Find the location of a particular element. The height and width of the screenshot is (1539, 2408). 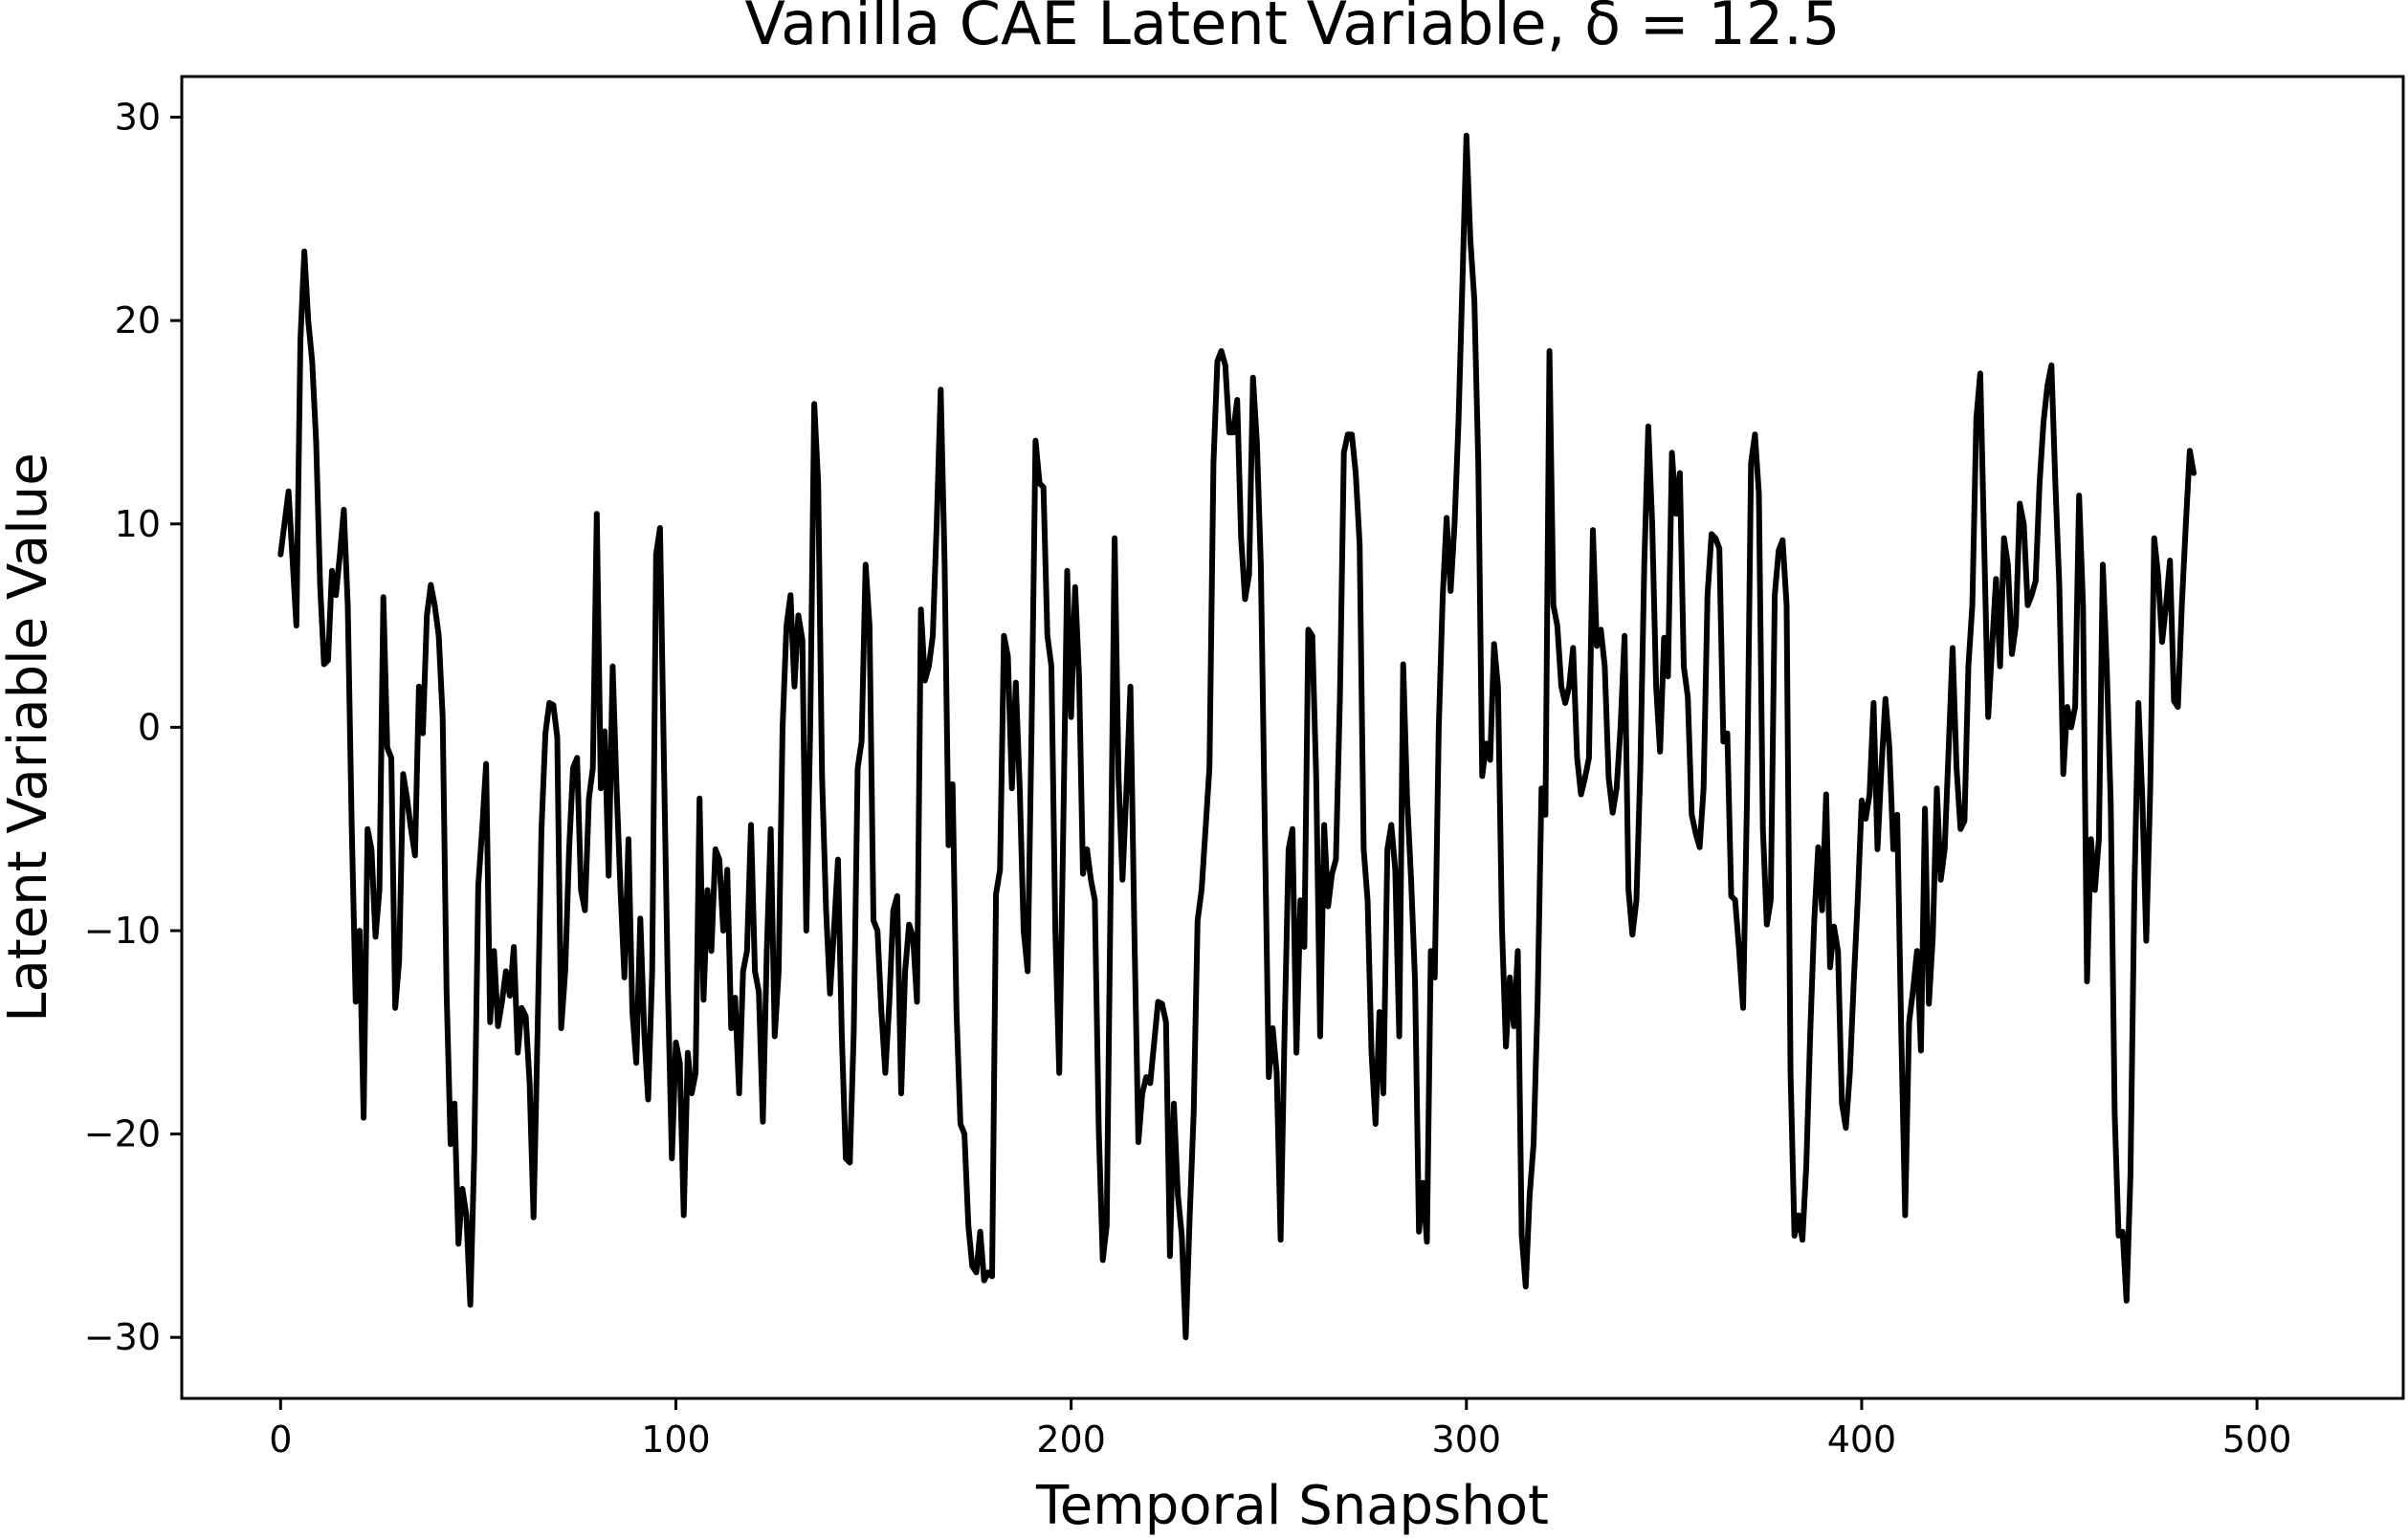

y-axis-label: Latent Variable Value is located at coordinates (29, 737).